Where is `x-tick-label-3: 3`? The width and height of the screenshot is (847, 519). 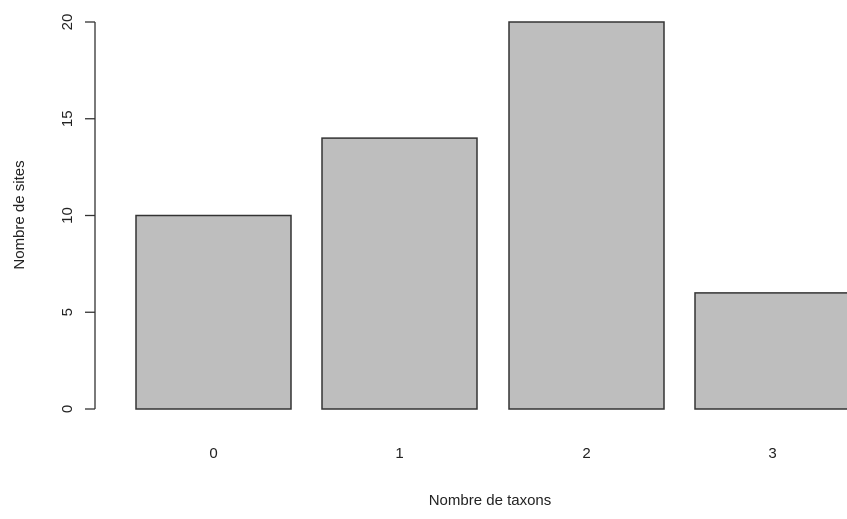 x-tick-label-3: 3 is located at coordinates (772, 453).